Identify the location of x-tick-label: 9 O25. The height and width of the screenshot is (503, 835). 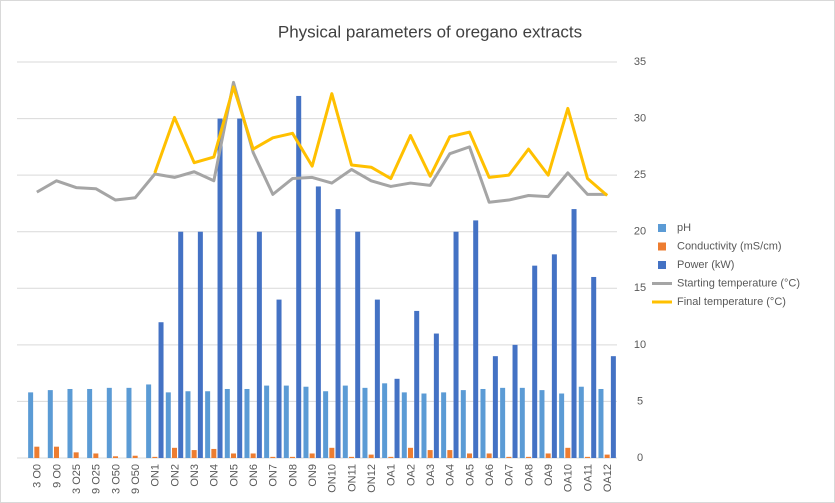
(97, 479).